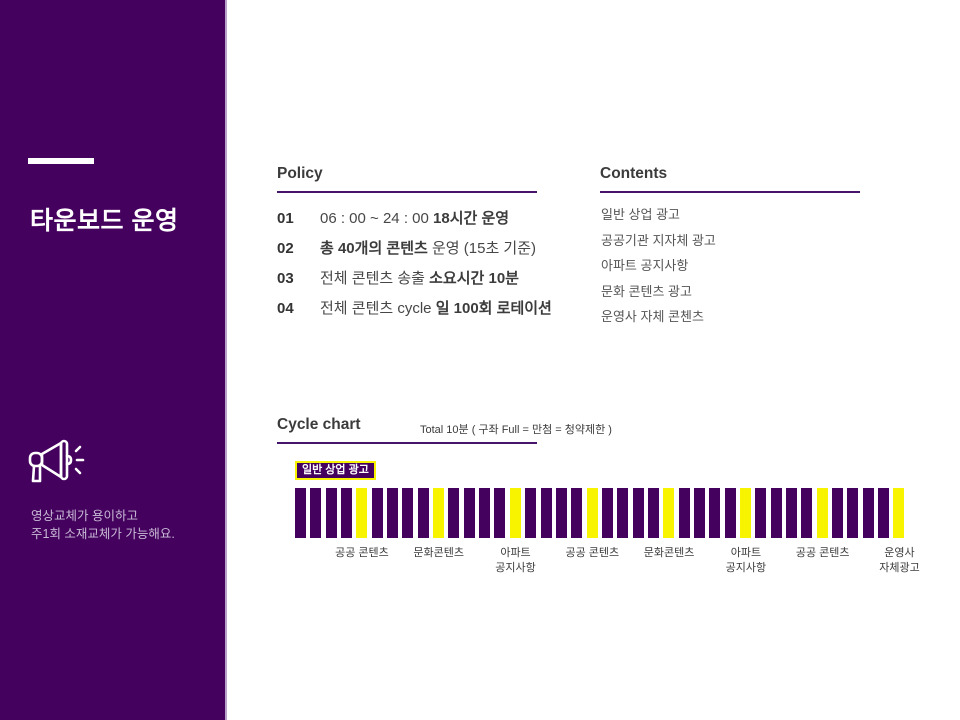  Describe the element at coordinates (377, 218) in the screenshot. I see `policy-item-text: 06 : 00 ~ 24 : 00` at that location.